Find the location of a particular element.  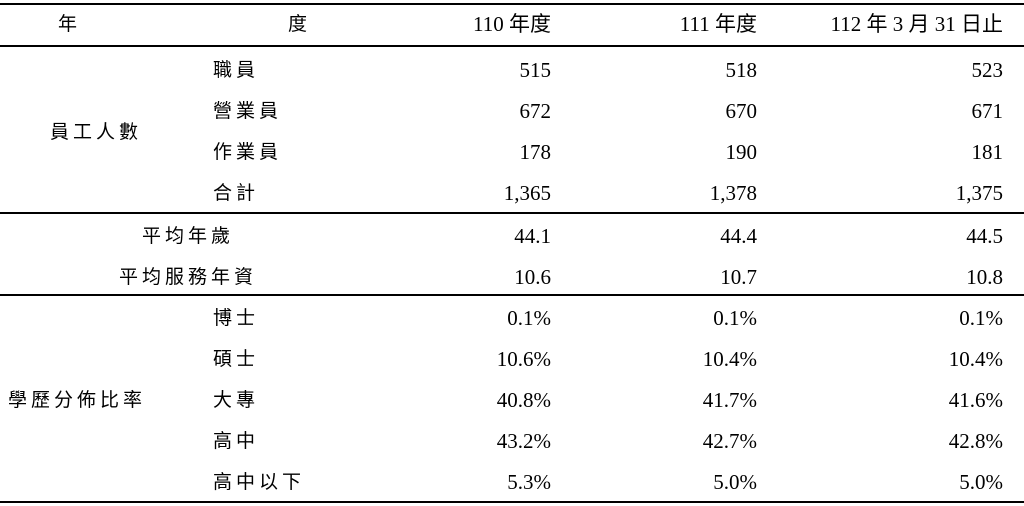

row-label: 合計 is located at coordinates (236, 193).